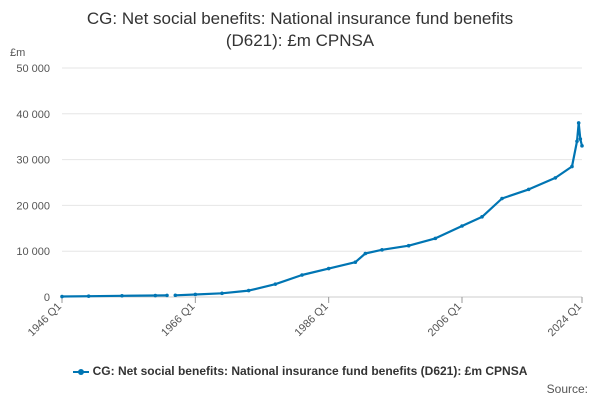  Describe the element at coordinates (178, 320) in the screenshot. I see `x-tick-label: 1966 Q1` at that location.